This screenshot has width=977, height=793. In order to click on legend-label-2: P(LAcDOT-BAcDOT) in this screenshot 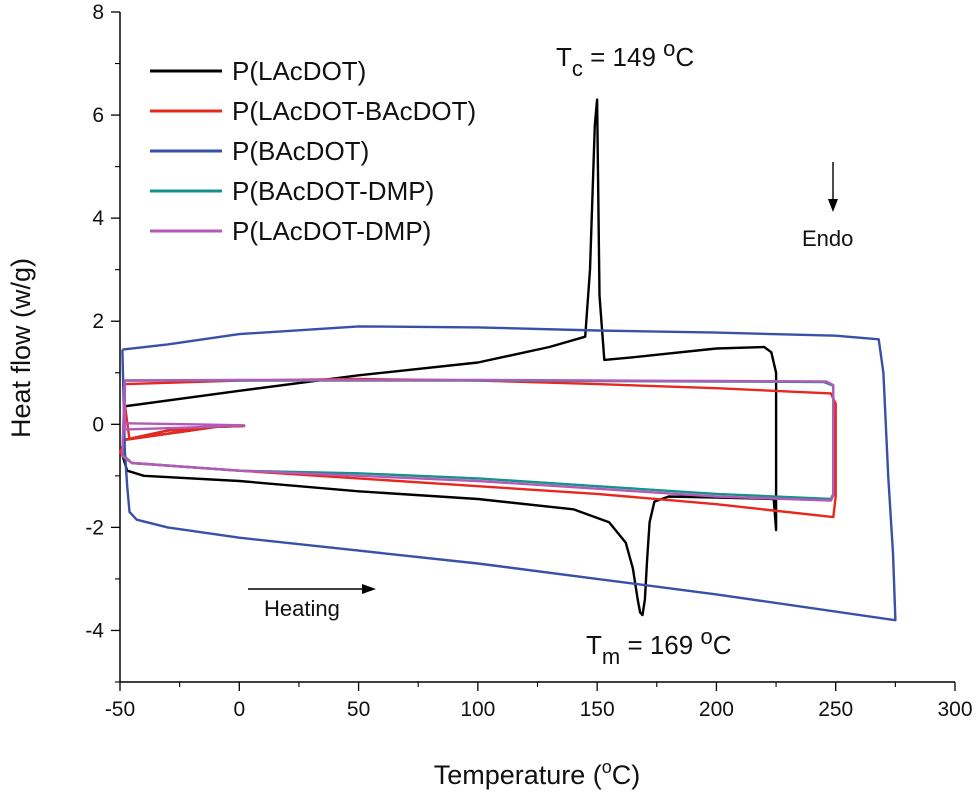, I will do `click(354, 111)`.